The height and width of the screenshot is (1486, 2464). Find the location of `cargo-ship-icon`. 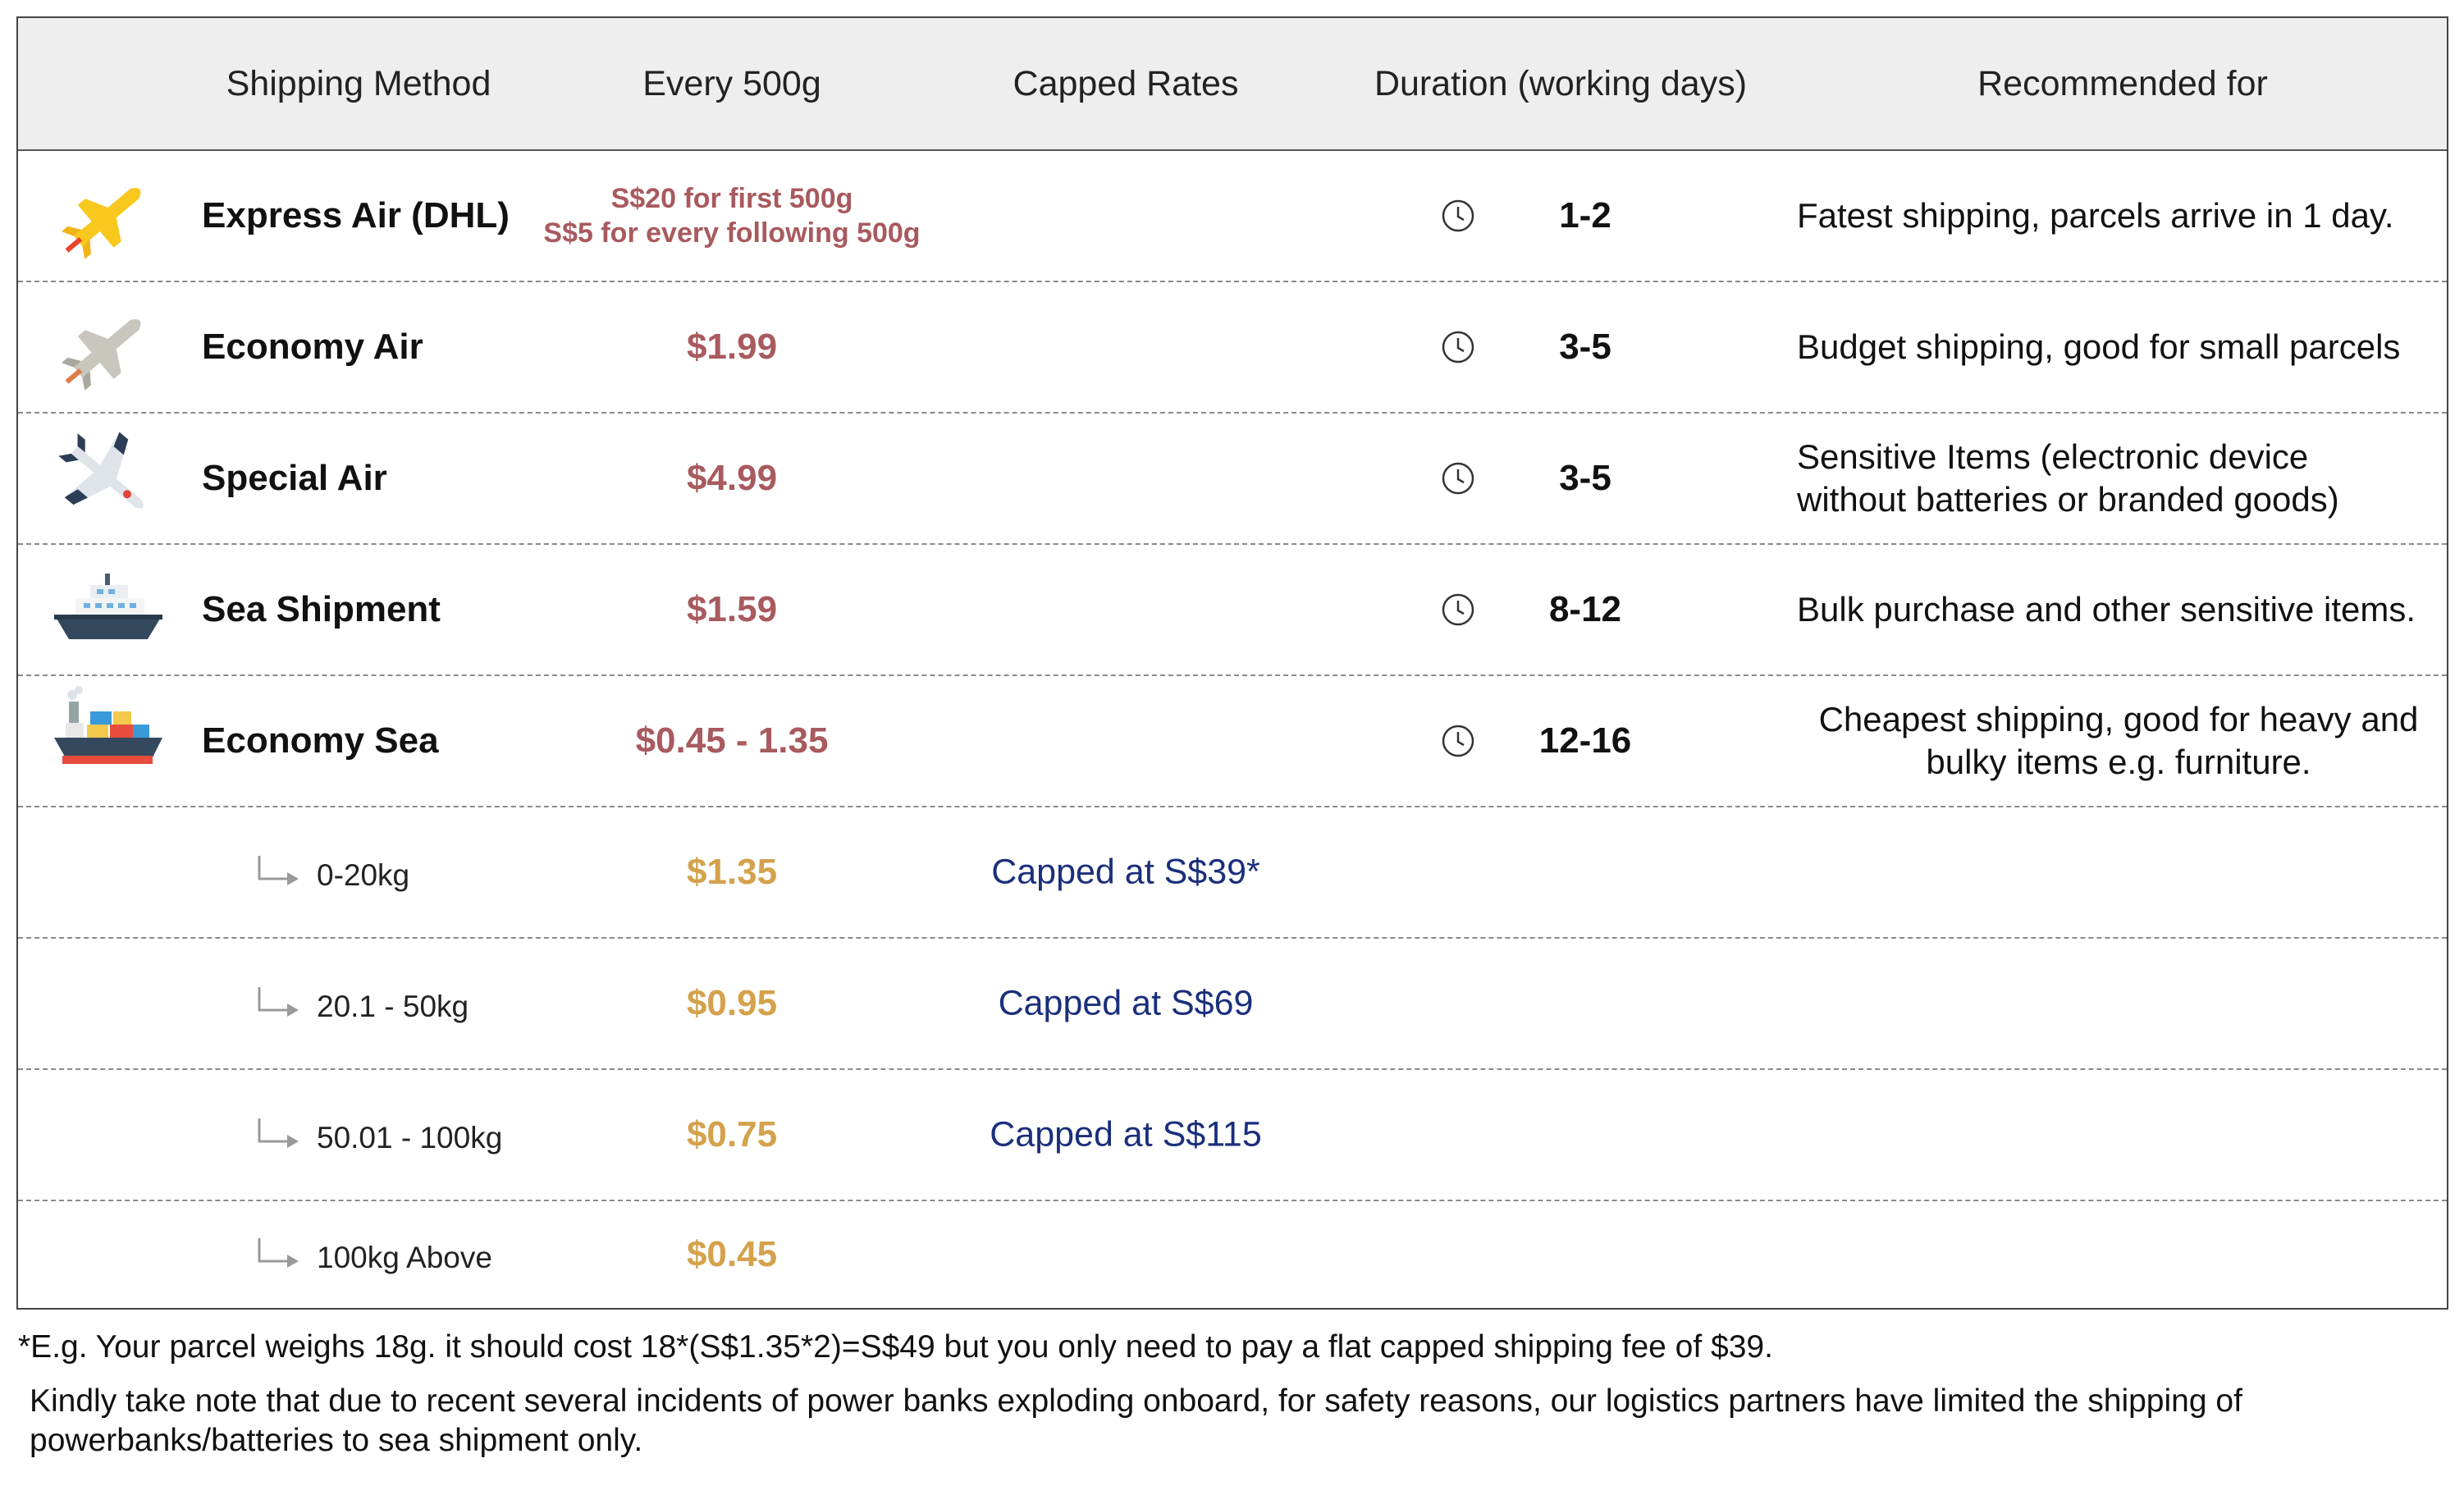

cargo-ship-icon is located at coordinates (108, 725).